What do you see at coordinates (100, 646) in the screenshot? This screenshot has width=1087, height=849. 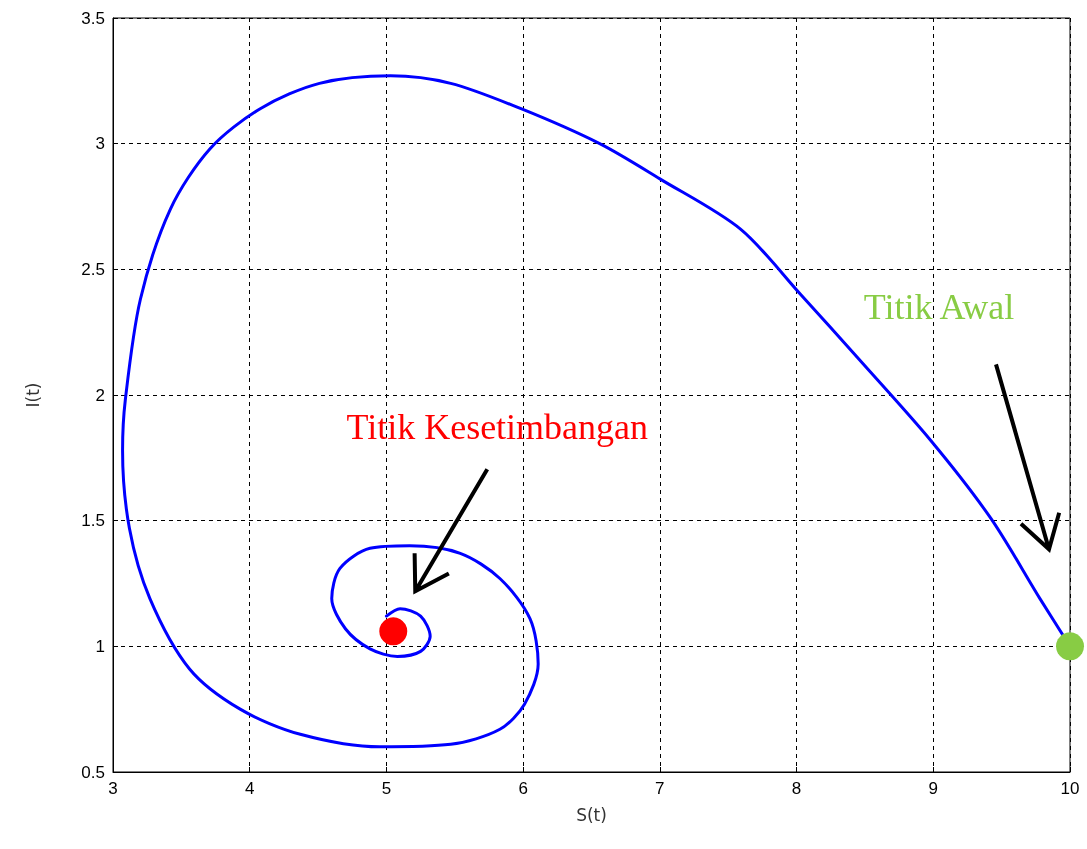 I see `y-tick-label: 1` at bounding box center [100, 646].